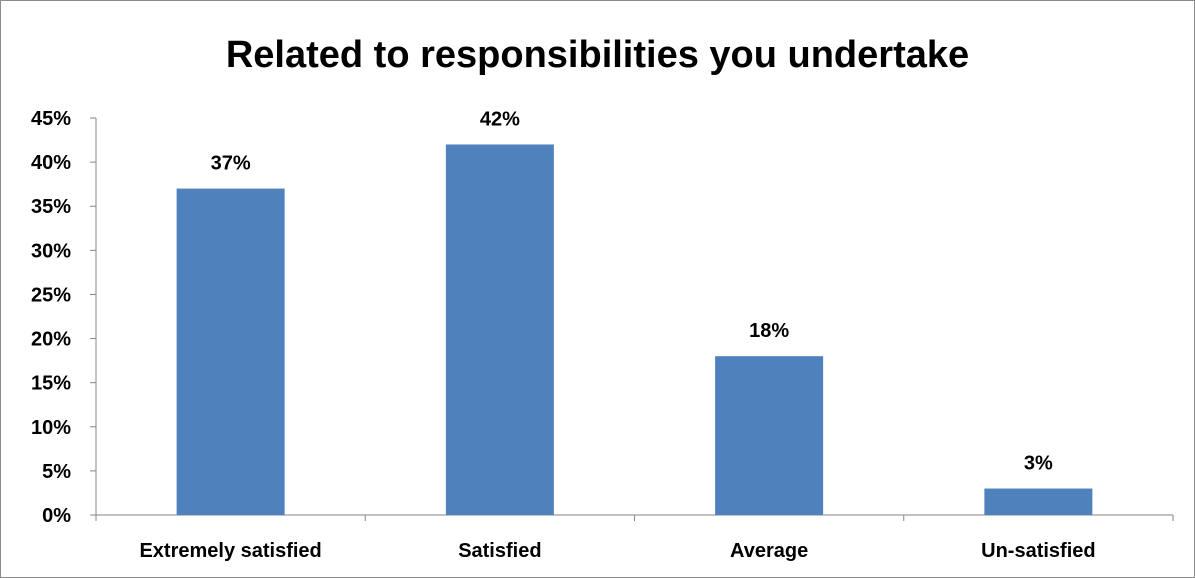 The image size is (1195, 578). What do you see at coordinates (499, 551) in the screenshot?
I see `x-category-label: Satisfied` at bounding box center [499, 551].